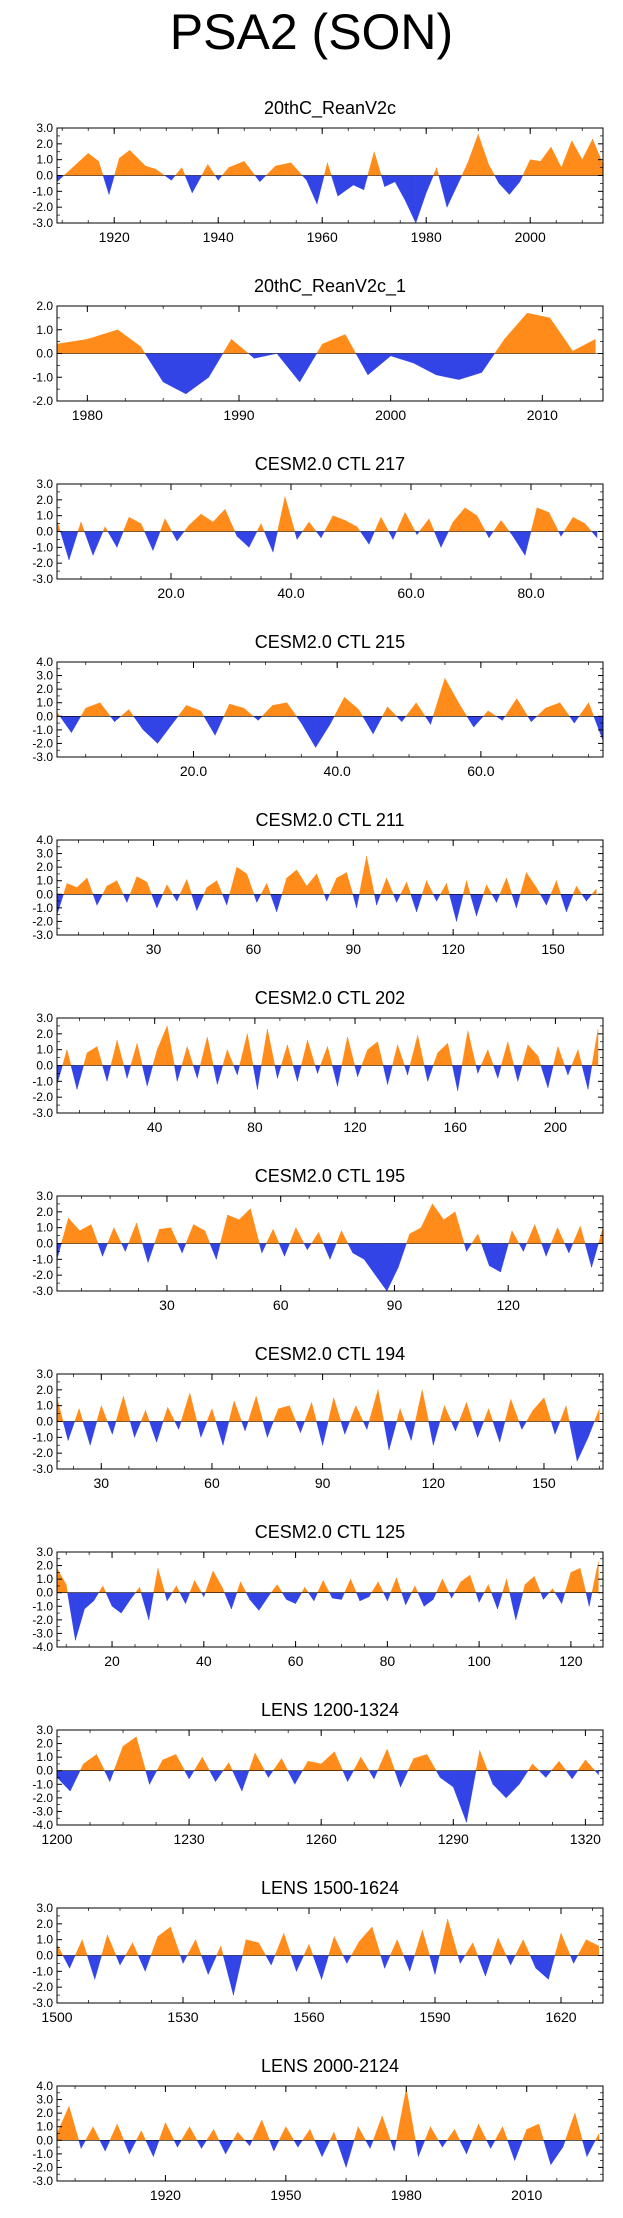  I want to click on y-tick-label: 3.0, so click(44, 1552).